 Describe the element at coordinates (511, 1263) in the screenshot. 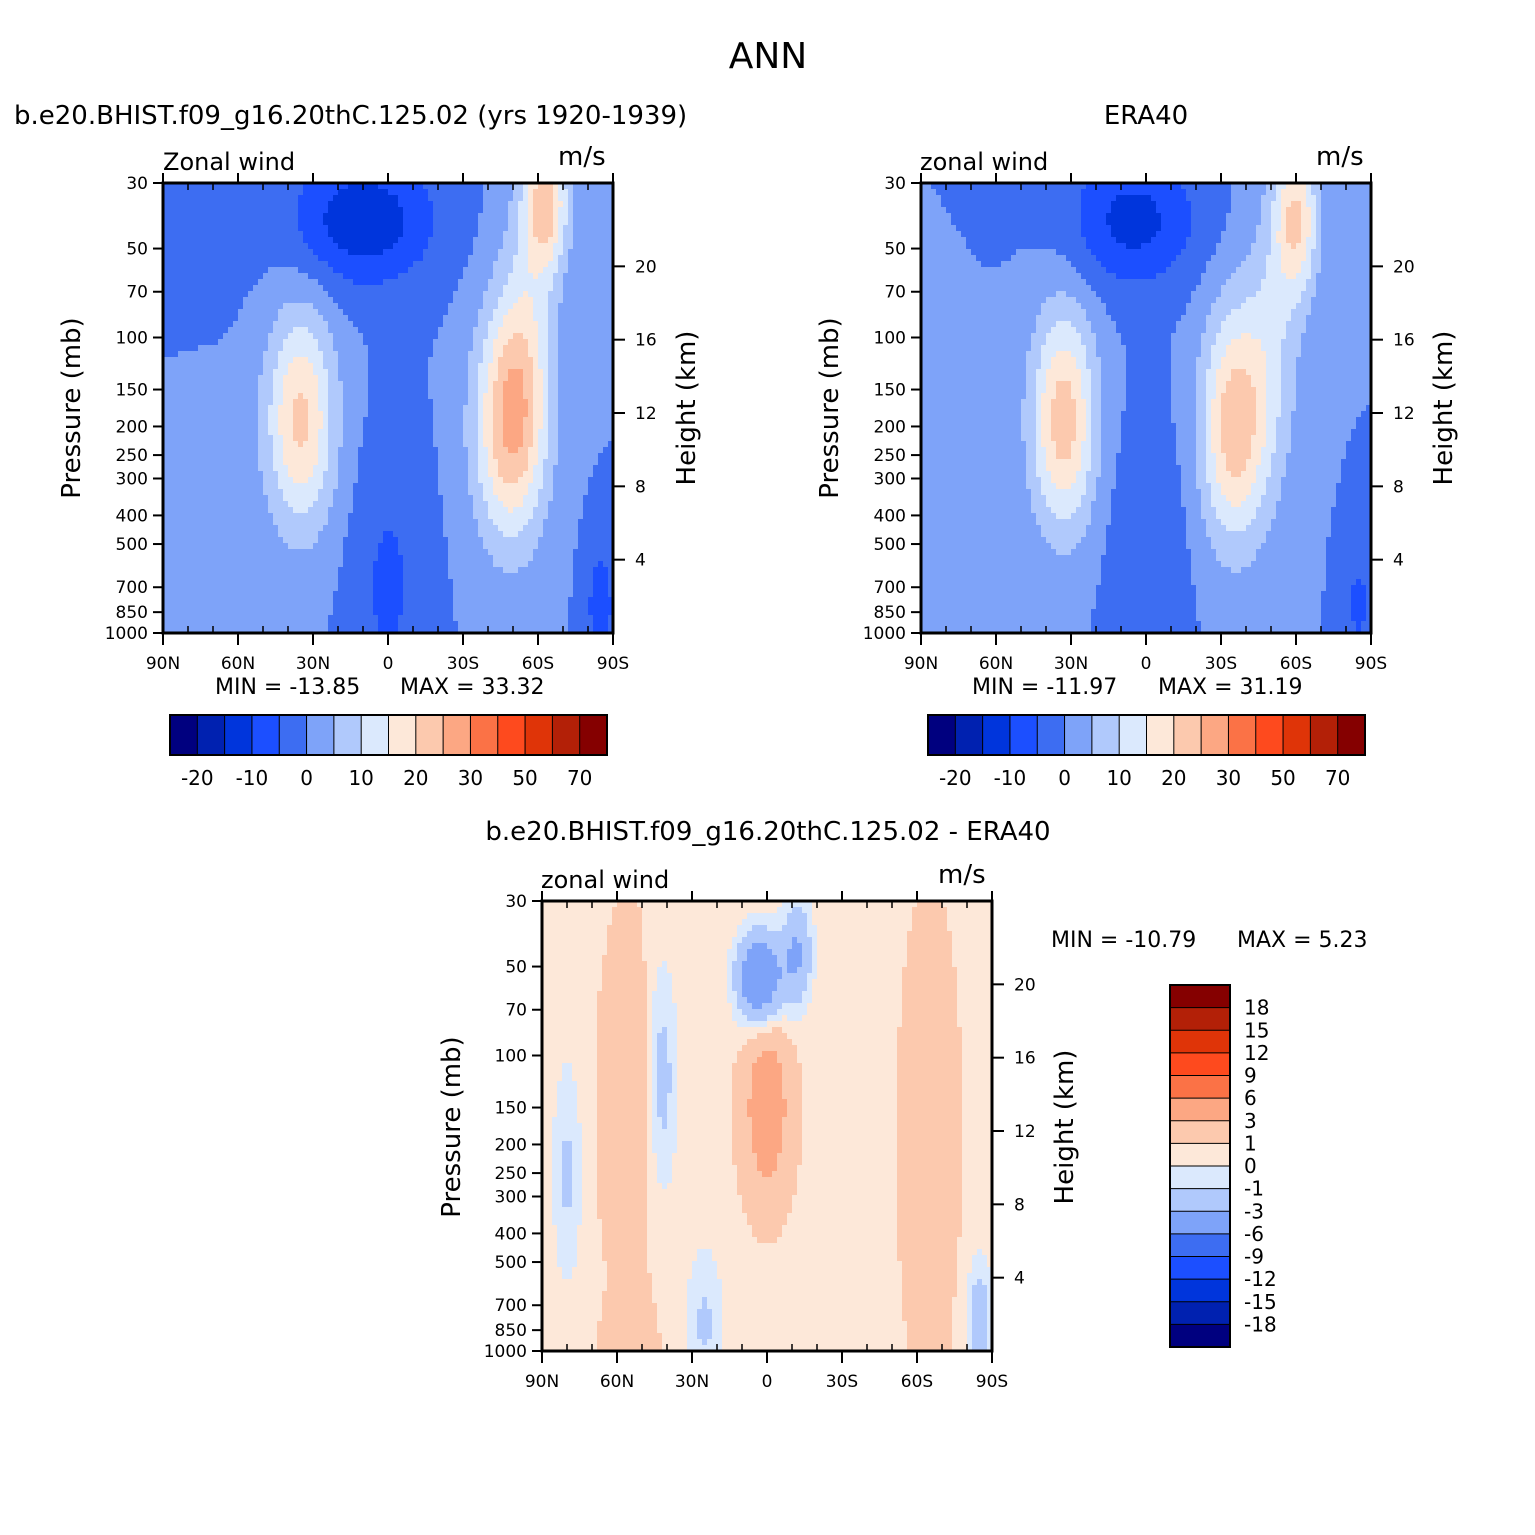

I see `y-tick-label: 500` at that location.